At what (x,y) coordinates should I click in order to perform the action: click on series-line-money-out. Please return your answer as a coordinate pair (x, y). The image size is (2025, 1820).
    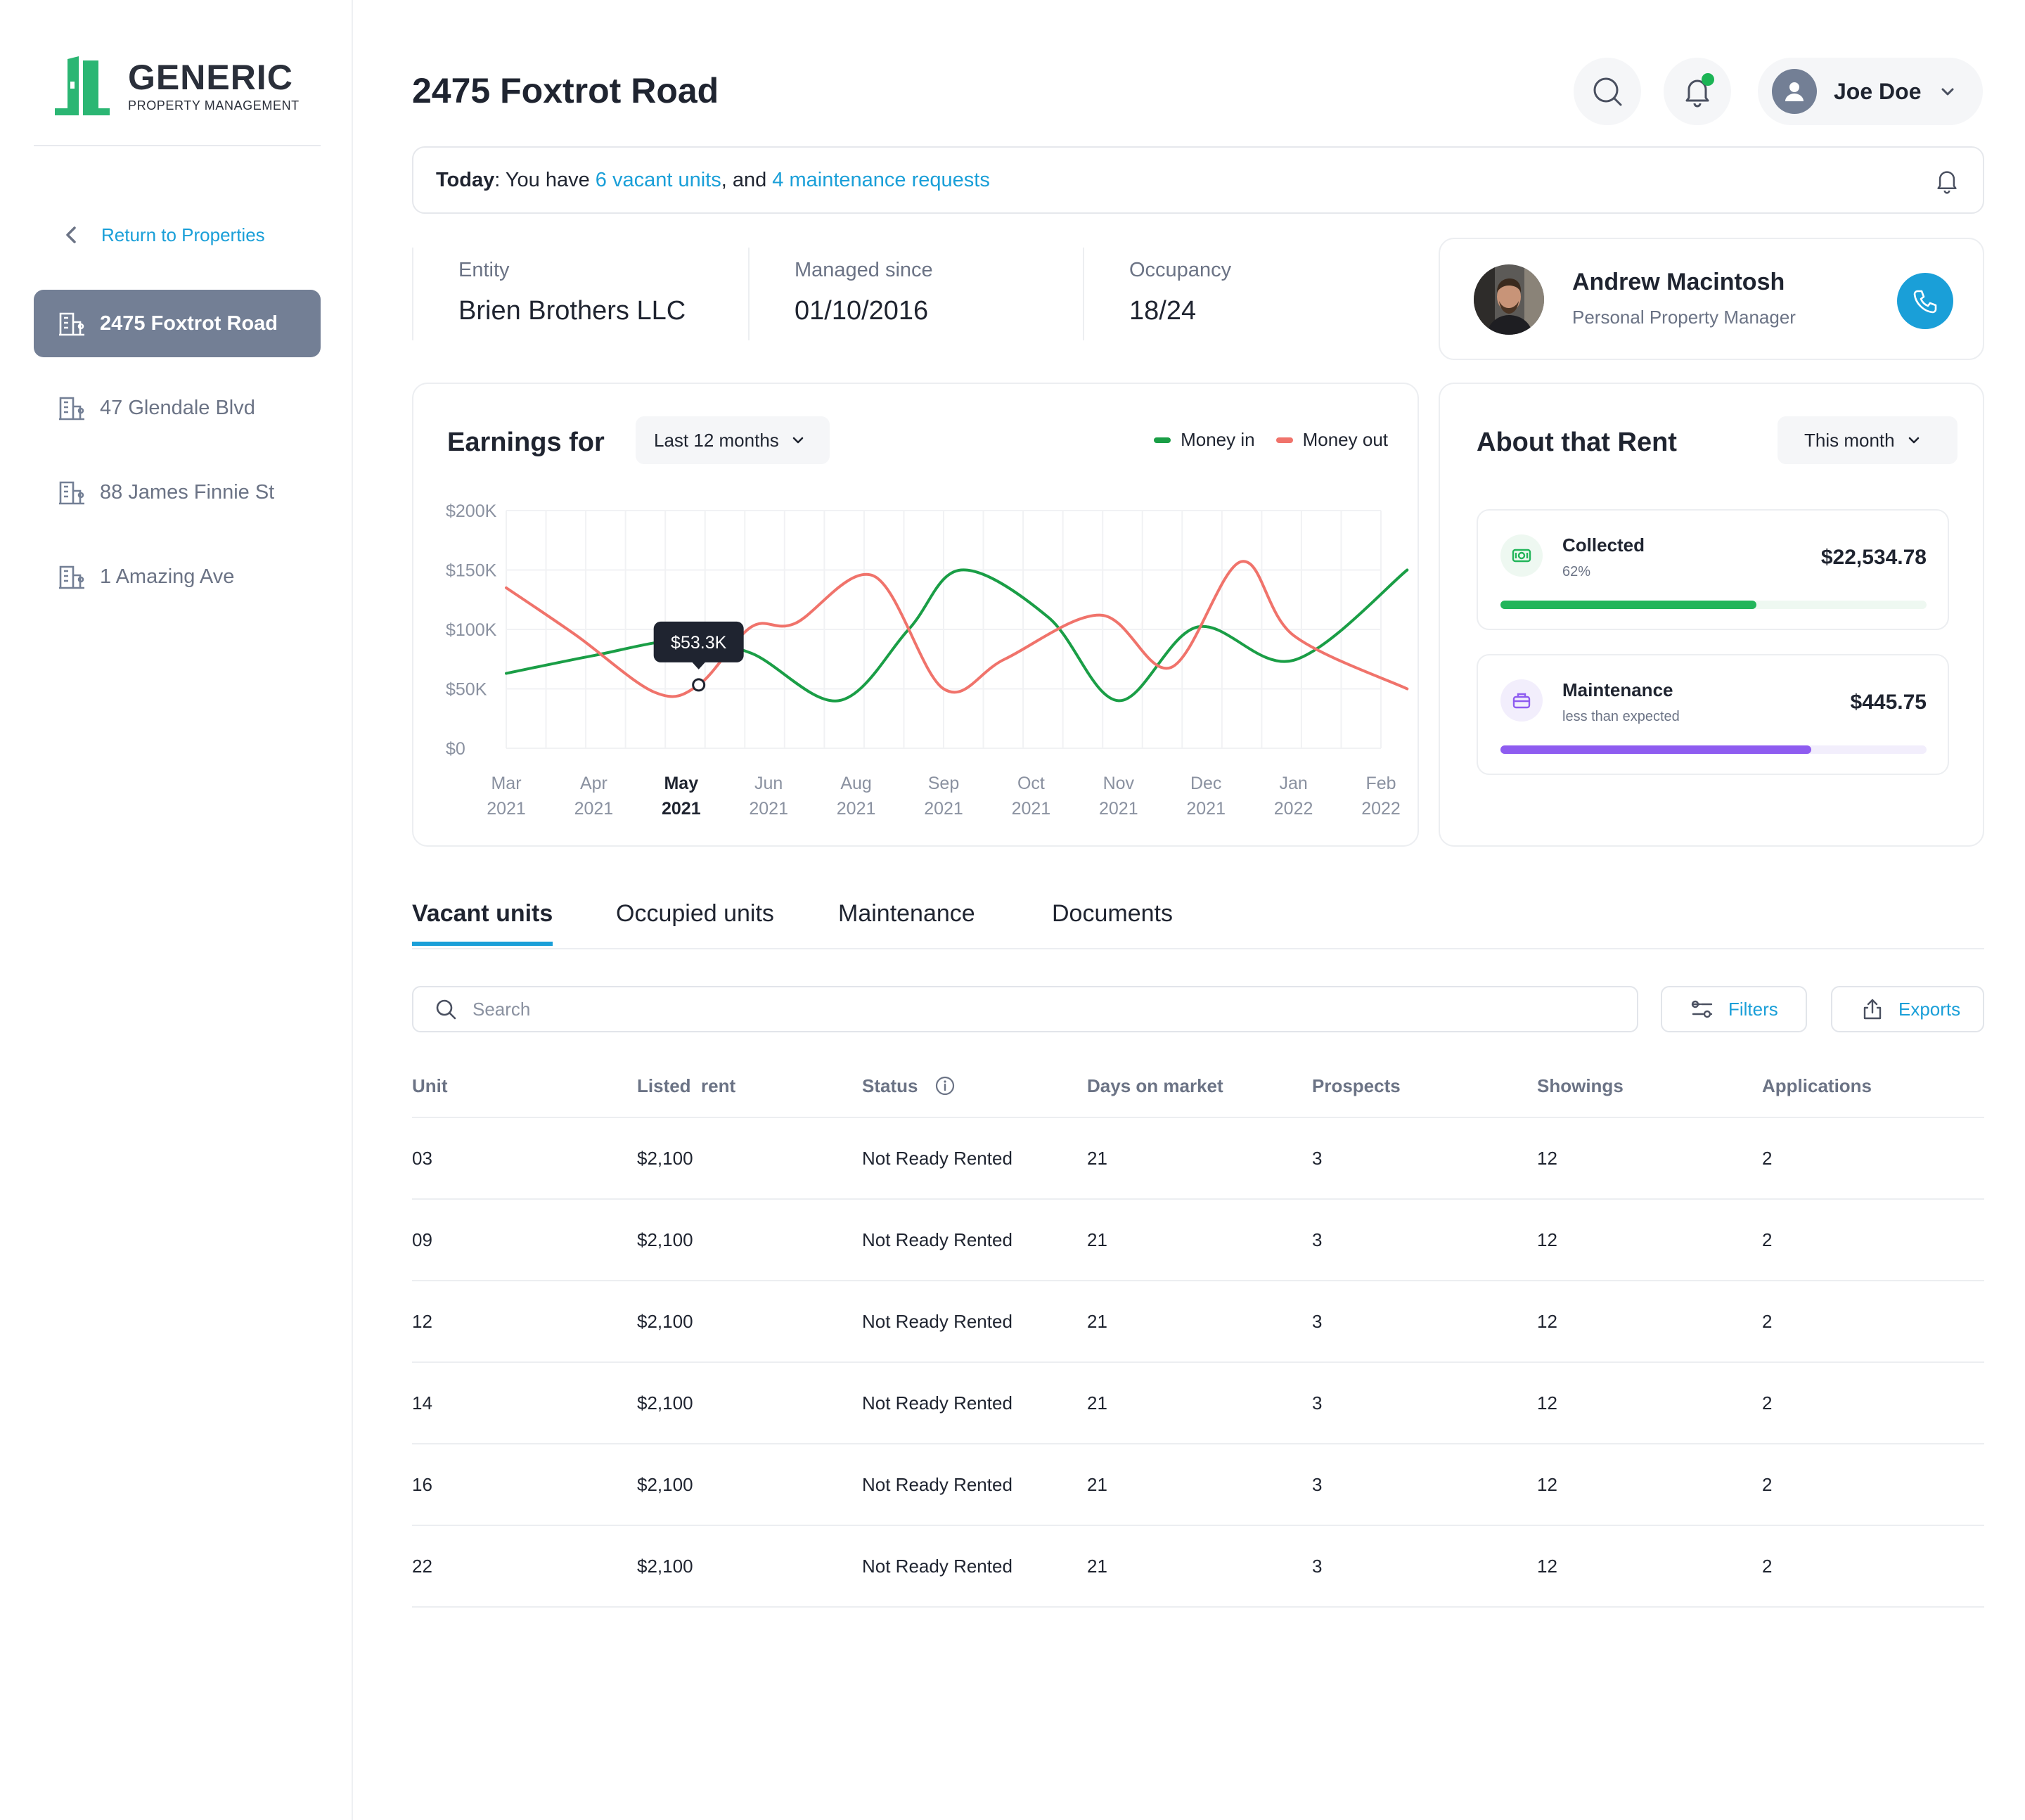
    Looking at the image, I should click on (957, 629).